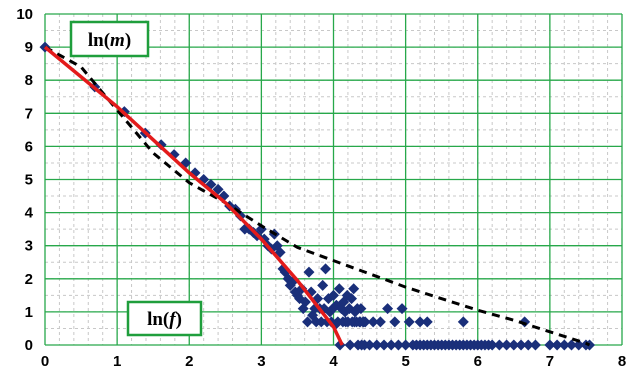 The width and height of the screenshot is (635, 379). I want to click on x-tick-label: 5, so click(405, 361).